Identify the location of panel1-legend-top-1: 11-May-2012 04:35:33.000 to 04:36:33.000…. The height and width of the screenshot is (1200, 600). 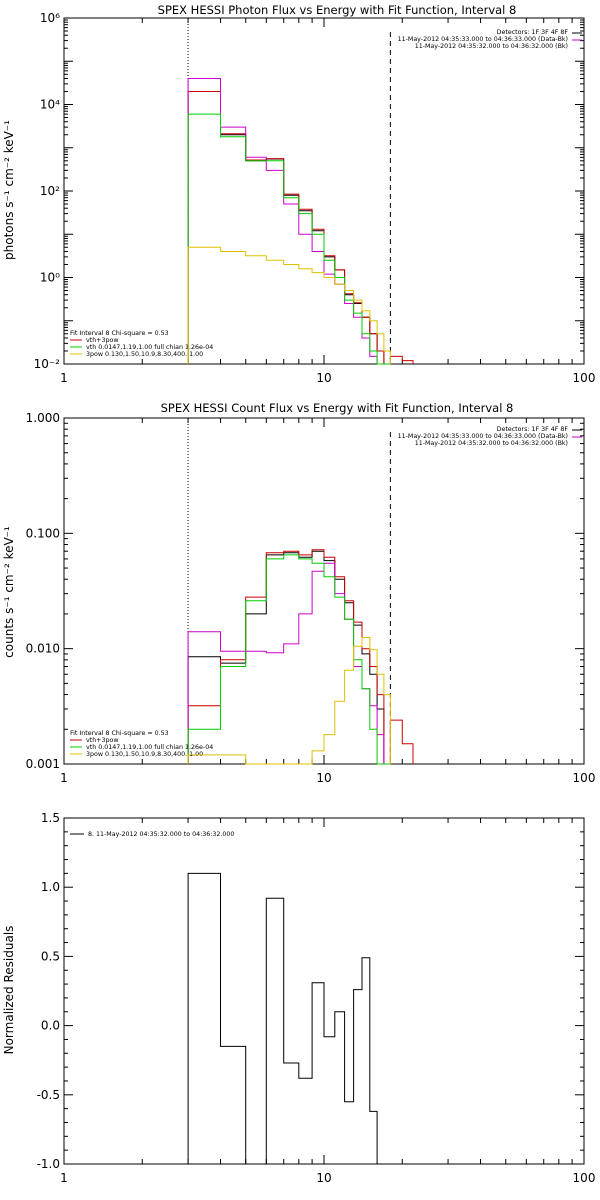
(483, 39).